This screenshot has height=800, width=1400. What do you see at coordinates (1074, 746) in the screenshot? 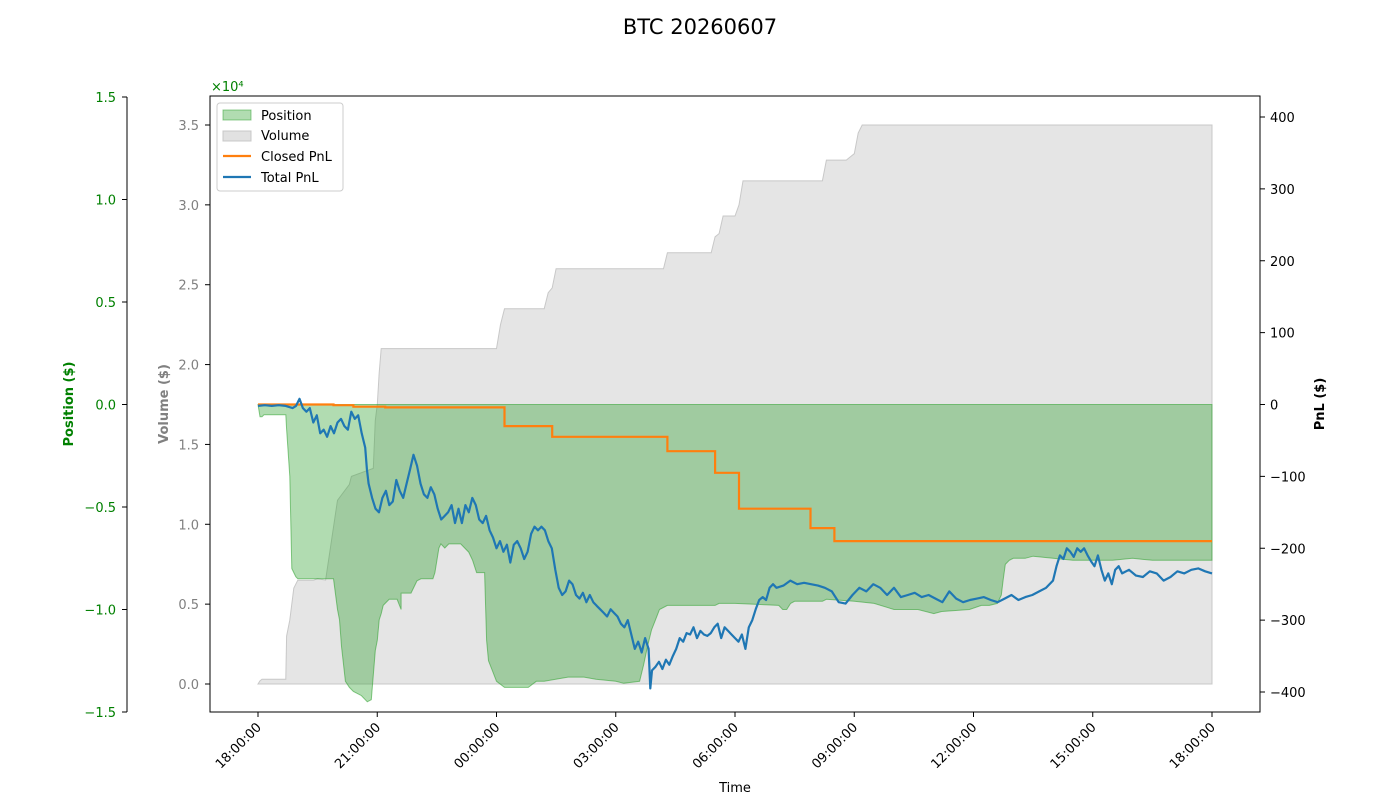
I see `time-tick-label: 15:00:00` at bounding box center [1074, 746].